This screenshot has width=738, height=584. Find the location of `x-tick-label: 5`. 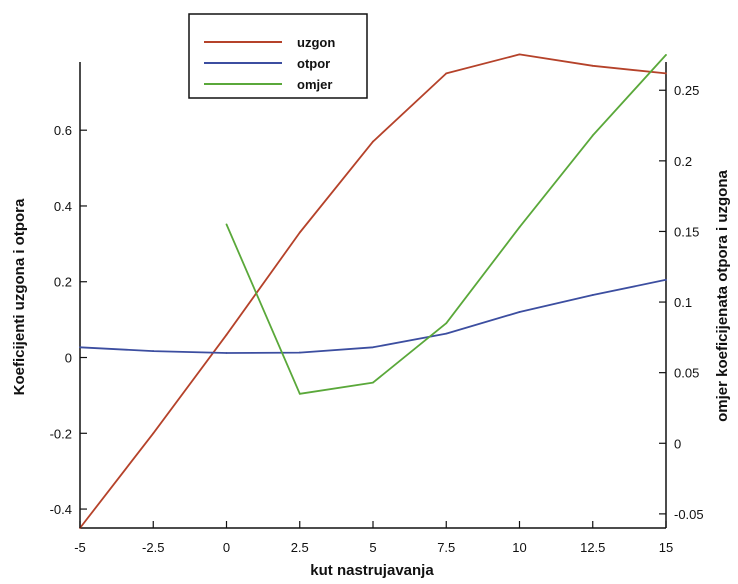

x-tick-label: 5 is located at coordinates (372, 547).